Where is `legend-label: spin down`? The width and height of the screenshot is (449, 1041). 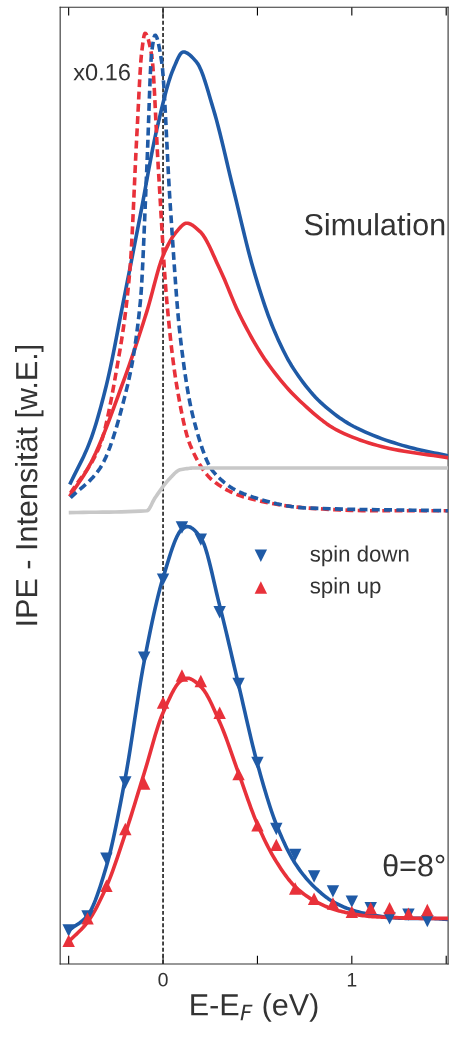 legend-label: spin down is located at coordinates (359, 556).